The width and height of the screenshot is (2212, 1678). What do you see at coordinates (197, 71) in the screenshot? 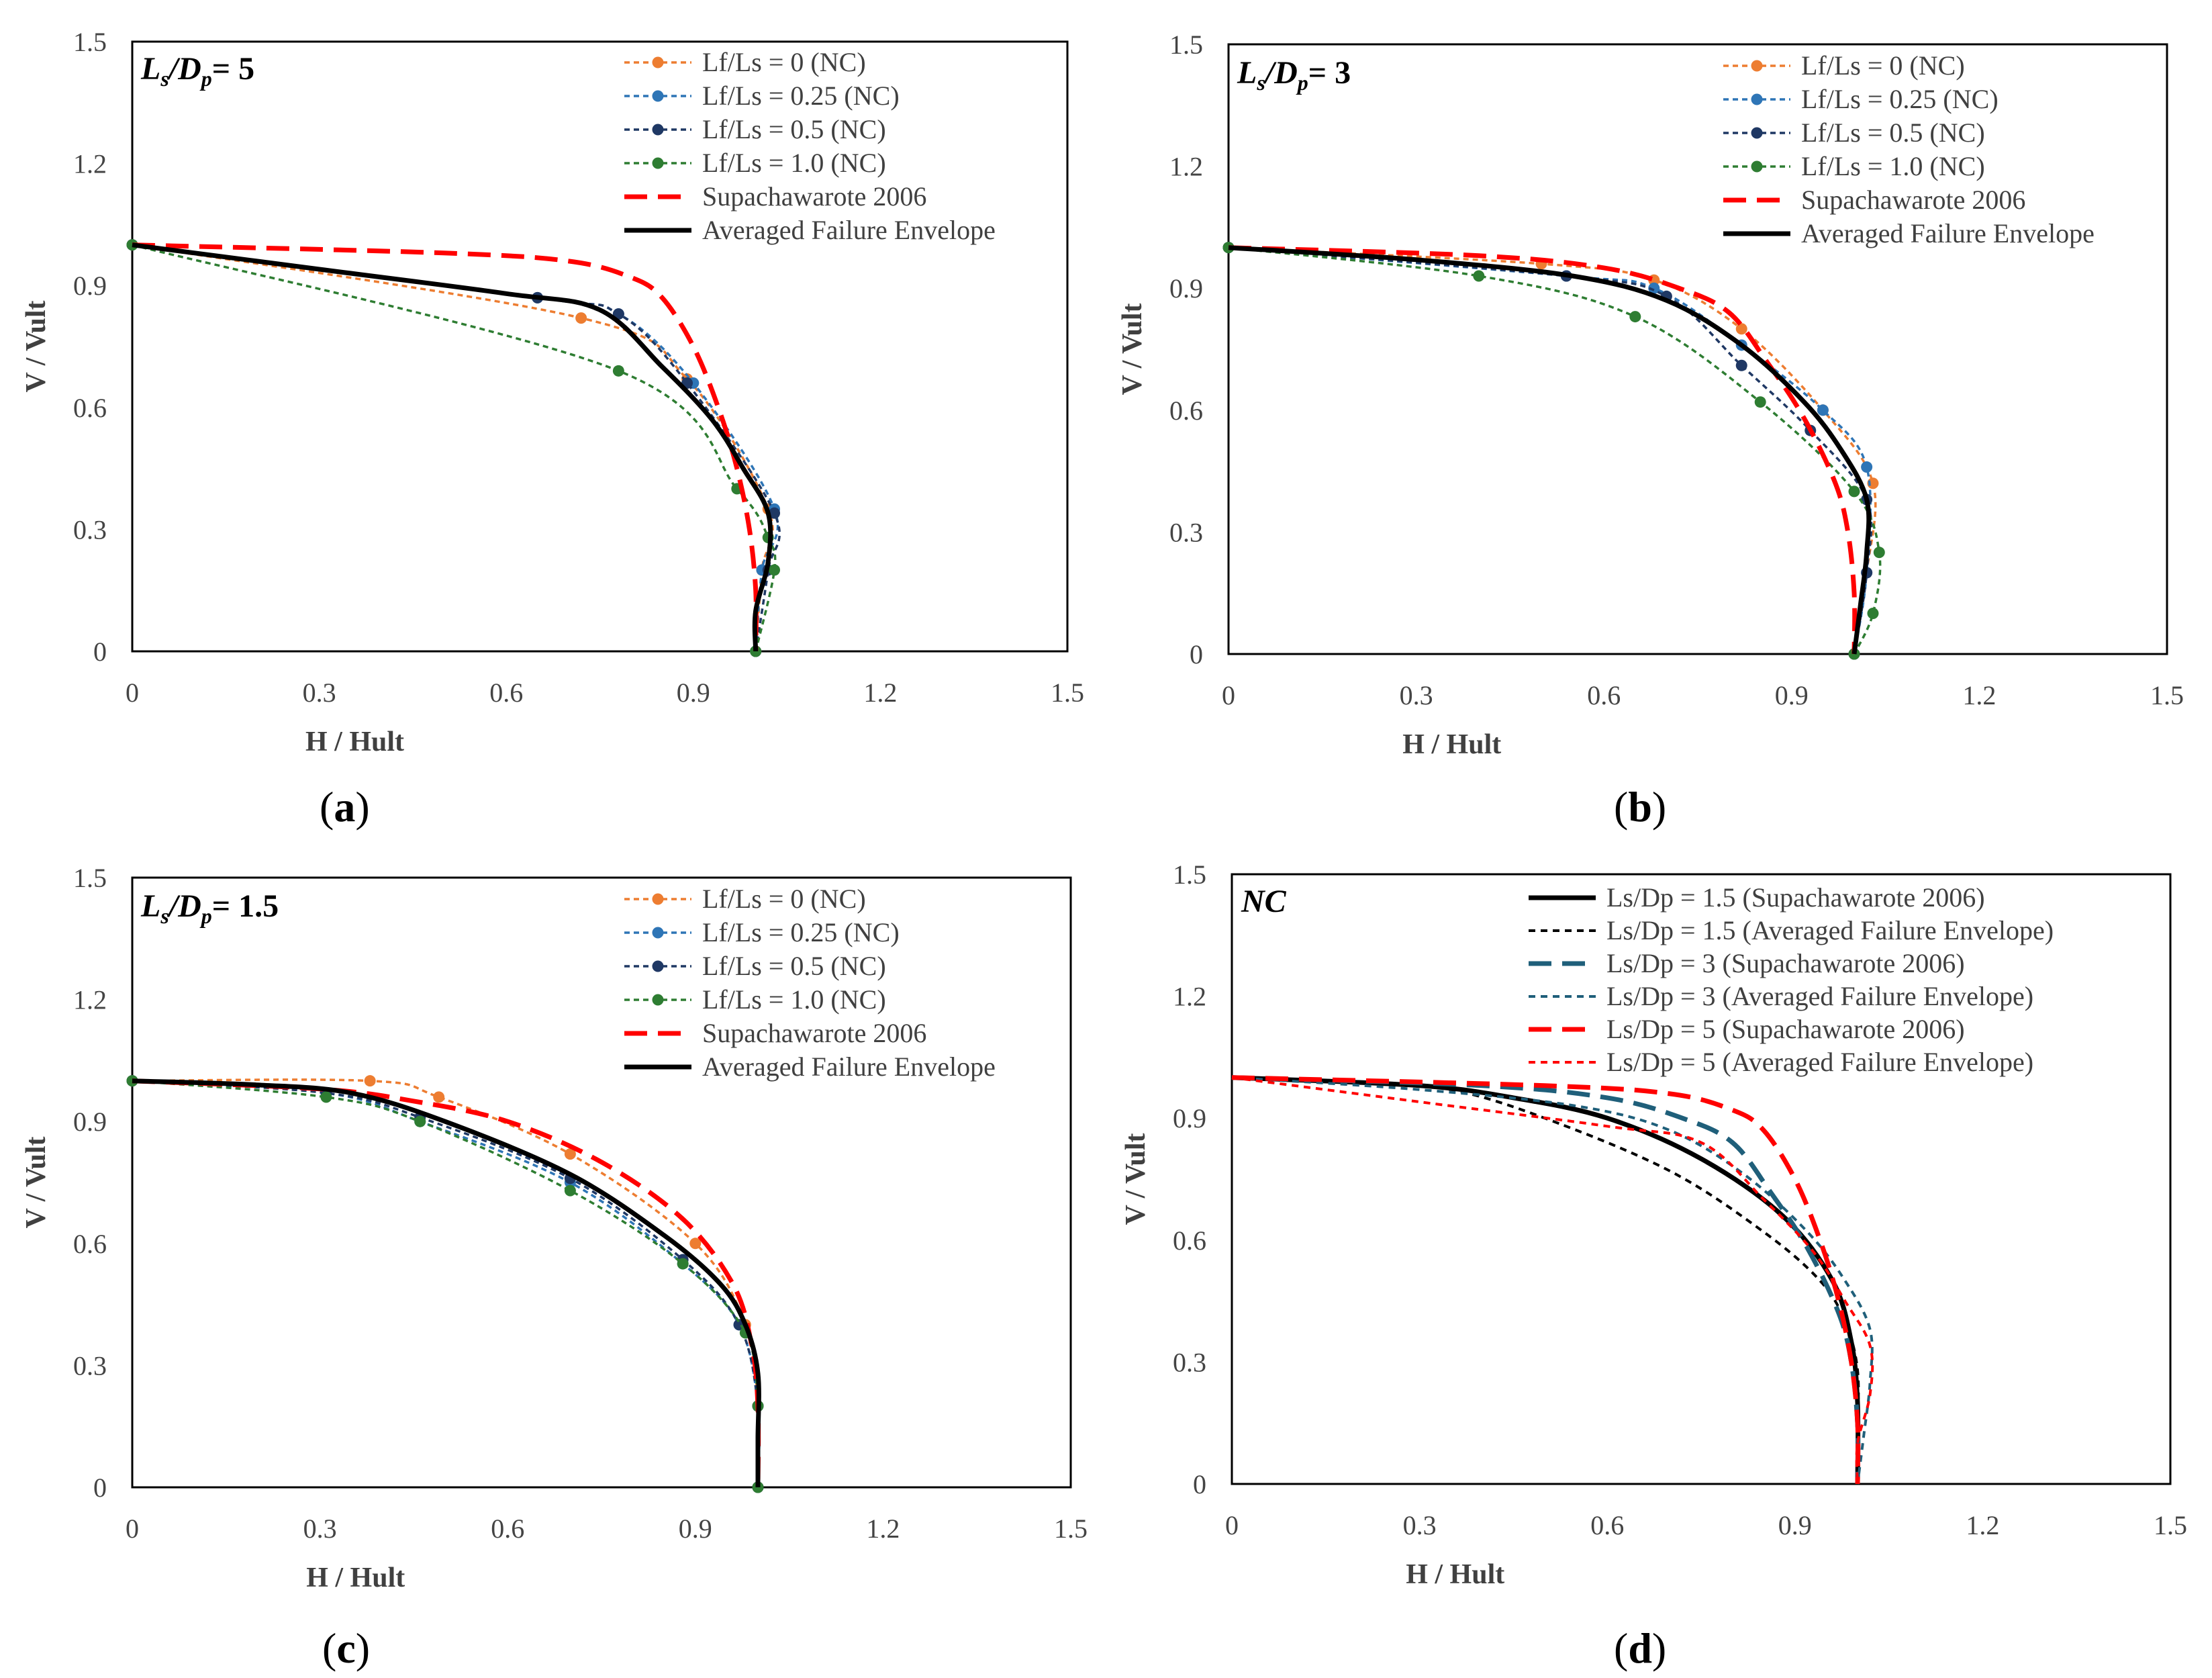
I see `panel-a-title: Ls/Dp= 5` at bounding box center [197, 71].